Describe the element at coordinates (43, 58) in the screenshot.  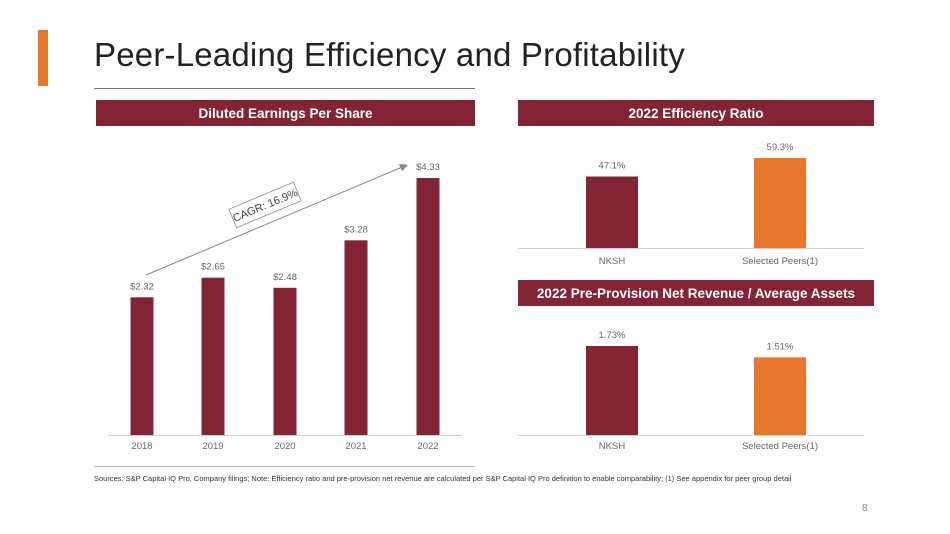
I see `title-accent-bar` at that location.